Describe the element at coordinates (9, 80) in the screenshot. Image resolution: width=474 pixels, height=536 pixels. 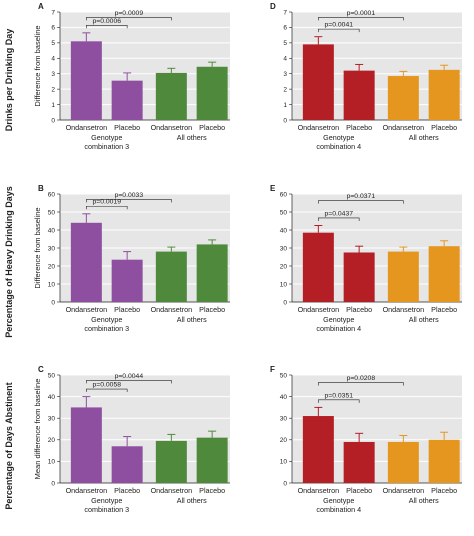
I see `row-label-drinks: Drinks per Drinking Day` at that location.